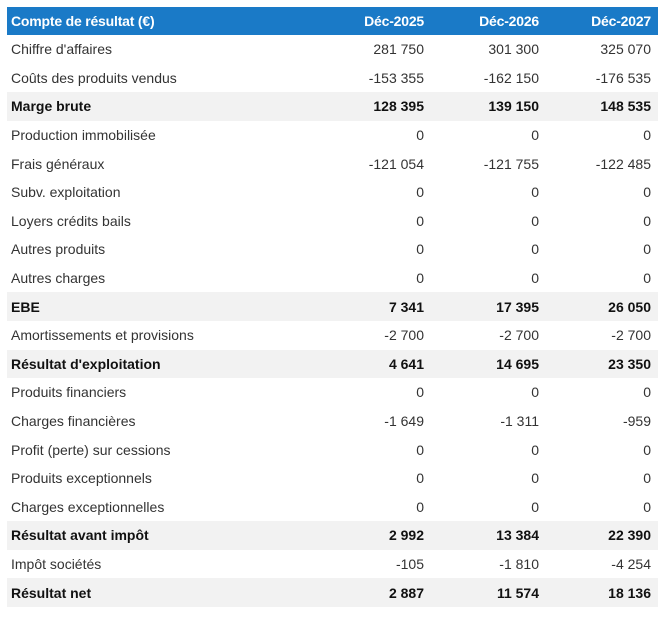  I want to click on table-row-total: Résultat net 2 887 11 574 18 136, so click(332, 592).